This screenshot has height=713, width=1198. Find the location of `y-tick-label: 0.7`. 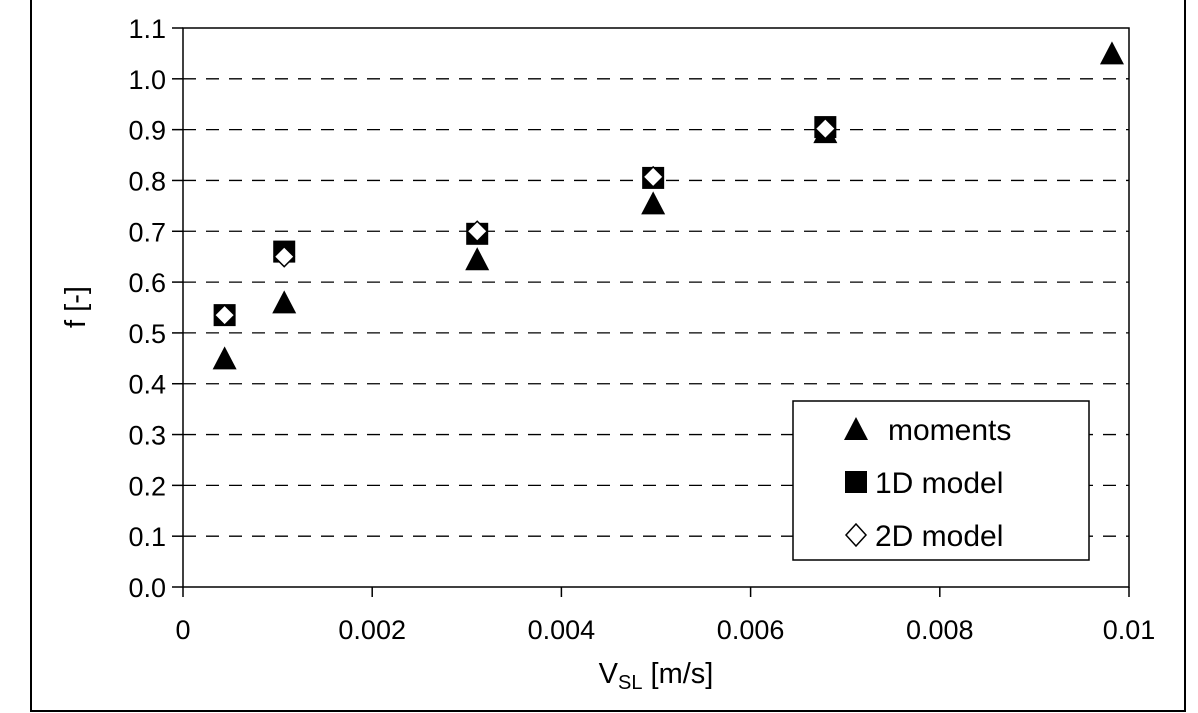

y-tick-label: 0.7 is located at coordinates (147, 232).